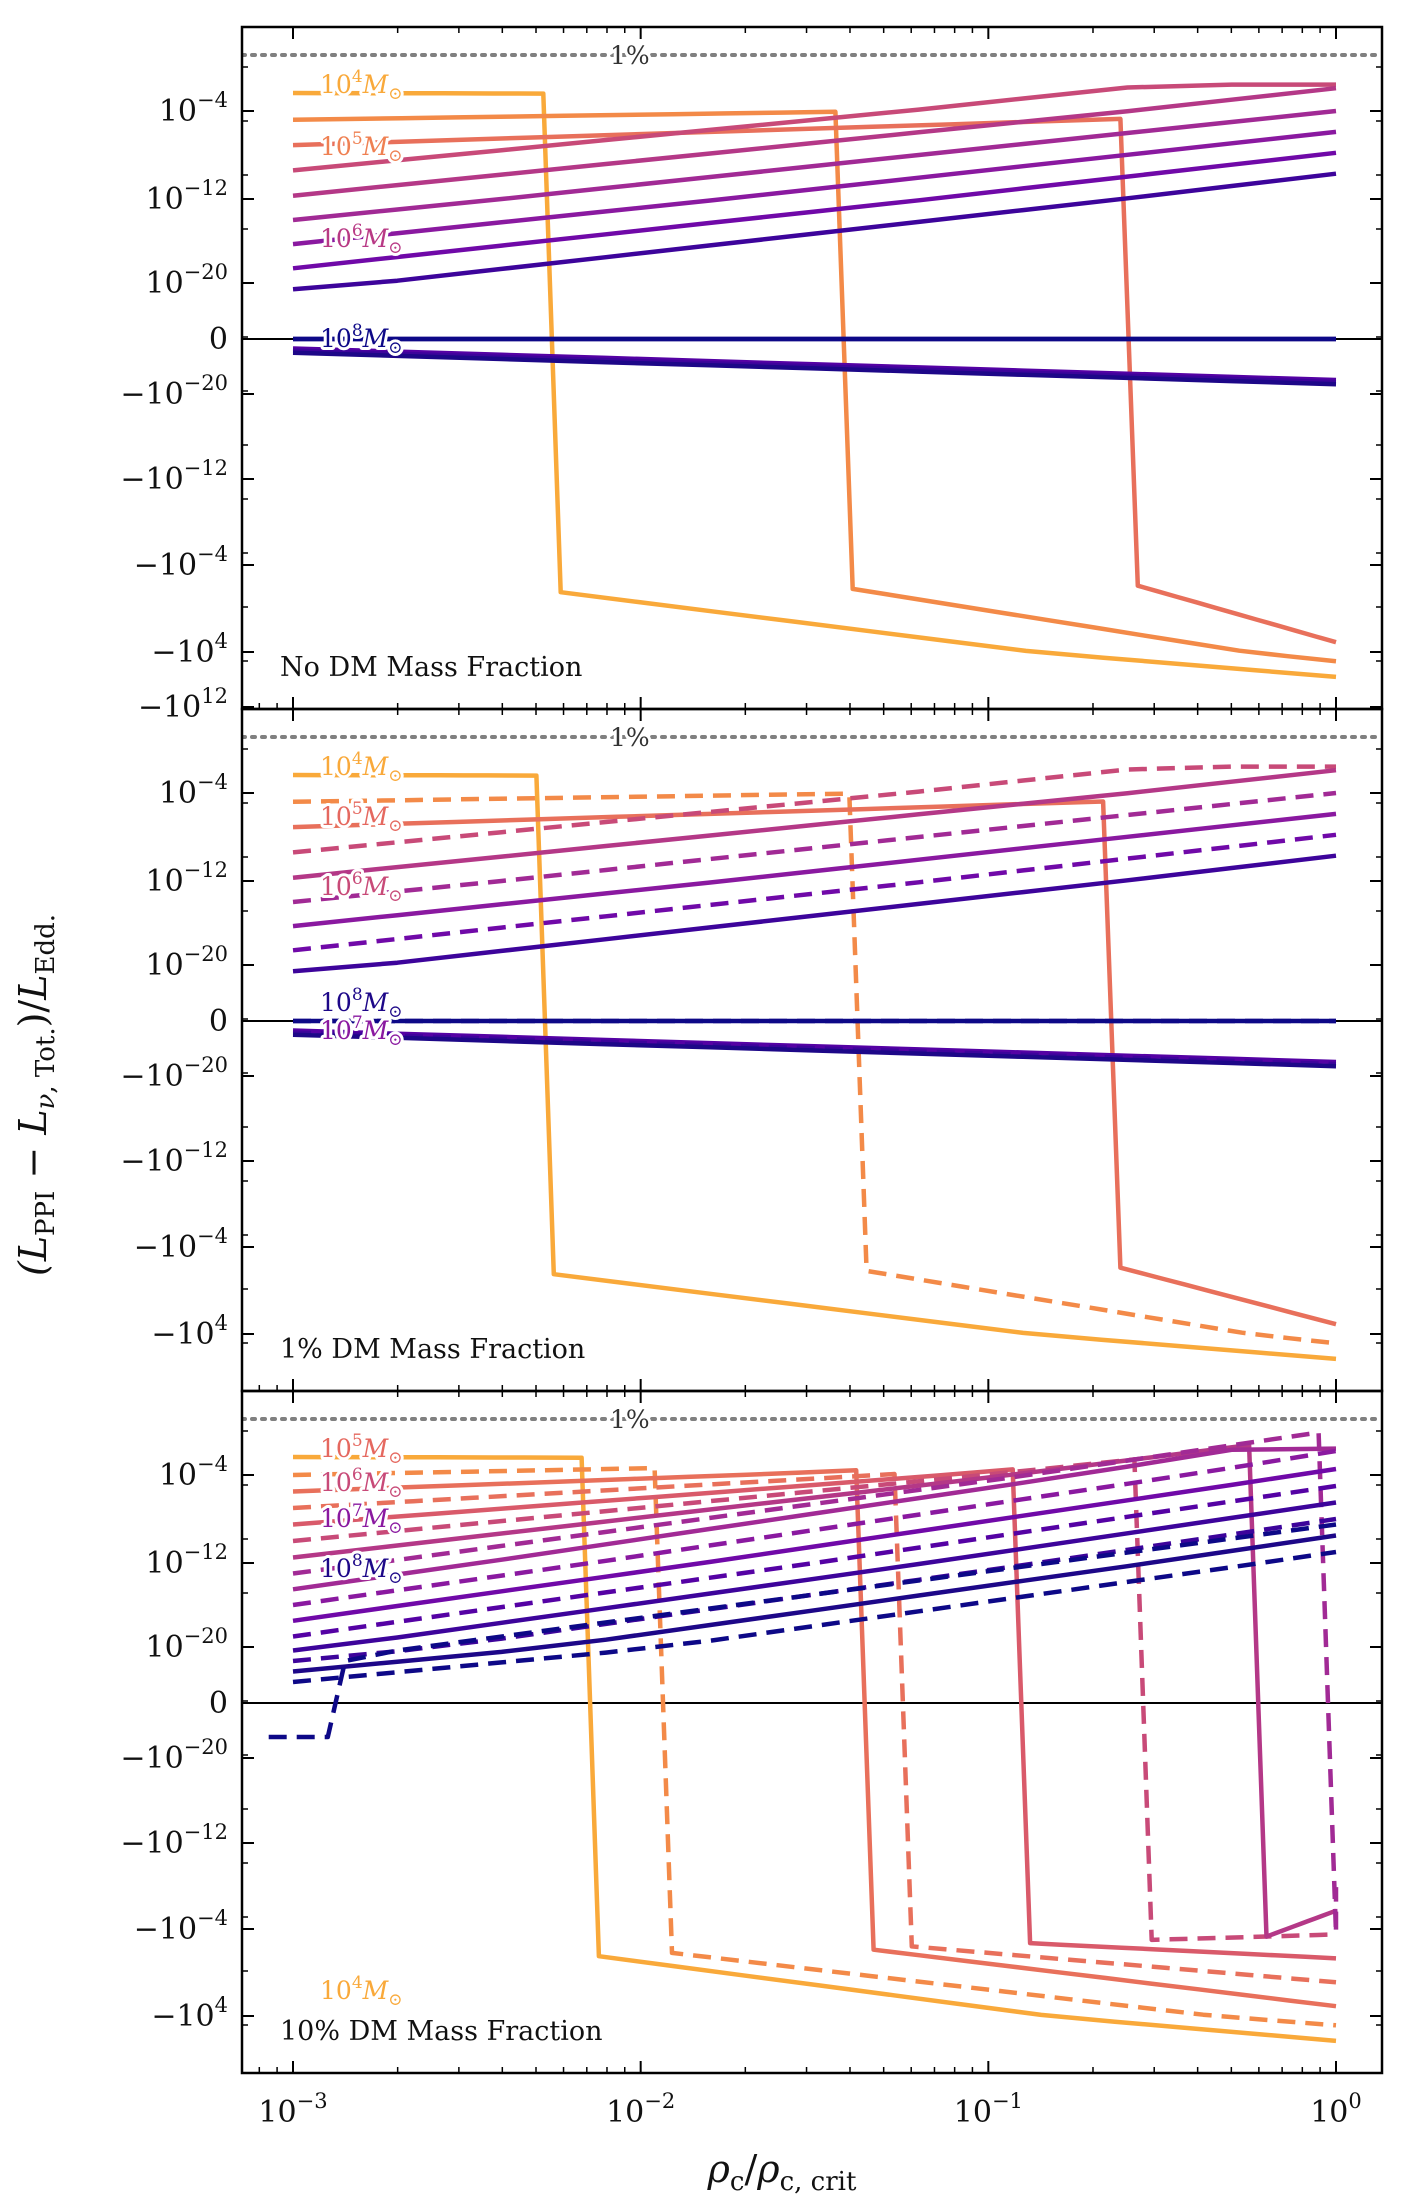 Image resolution: width=1412 pixels, height=2206 pixels. Describe the element at coordinates (988, 2109) in the screenshot. I see `x-tick-label: 10⁻¹` at that location.